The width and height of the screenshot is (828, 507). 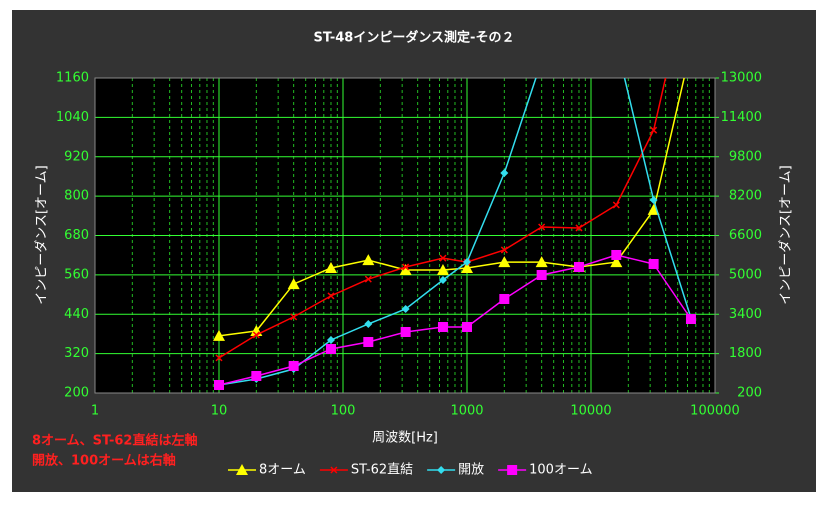 I want to click on x-tick-label: 10, so click(x=219, y=411).